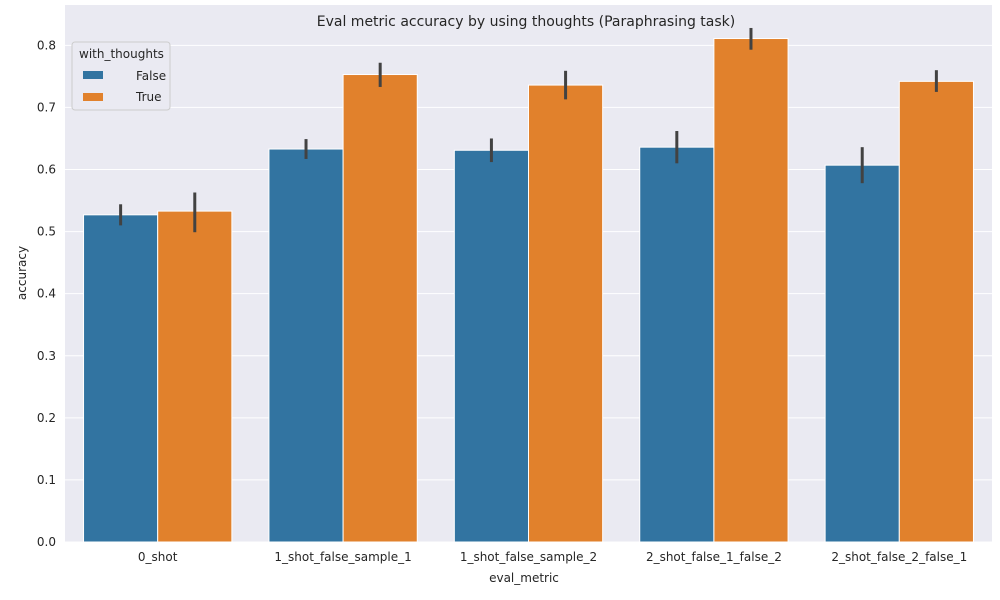  What do you see at coordinates (148, 97) in the screenshot?
I see `legend-label-true: True` at bounding box center [148, 97].